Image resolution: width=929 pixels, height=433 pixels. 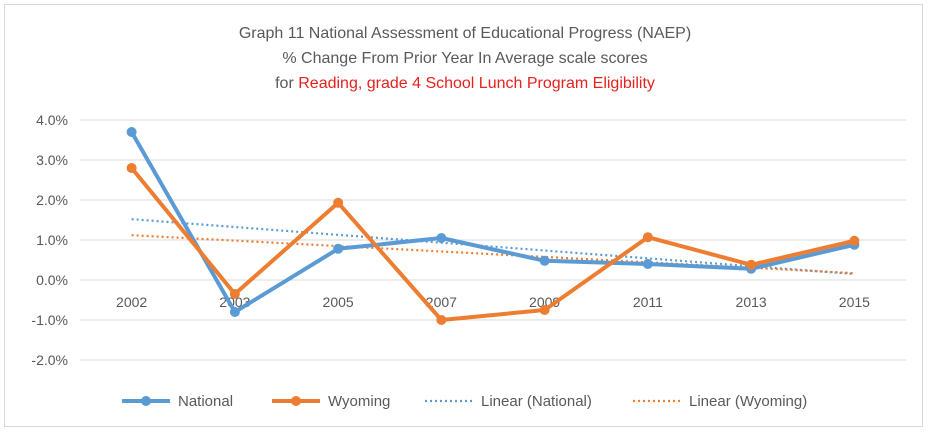 What do you see at coordinates (648, 302) in the screenshot?
I see `x-tick-label-5: 2011` at bounding box center [648, 302].